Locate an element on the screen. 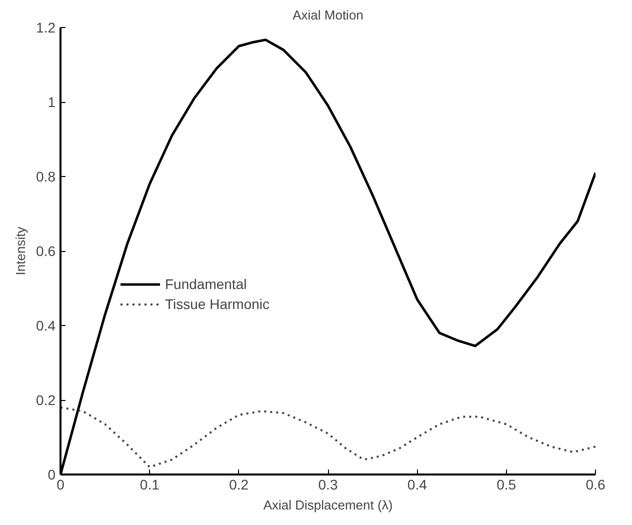  chart-title: Axial Motion is located at coordinates (328, 15).